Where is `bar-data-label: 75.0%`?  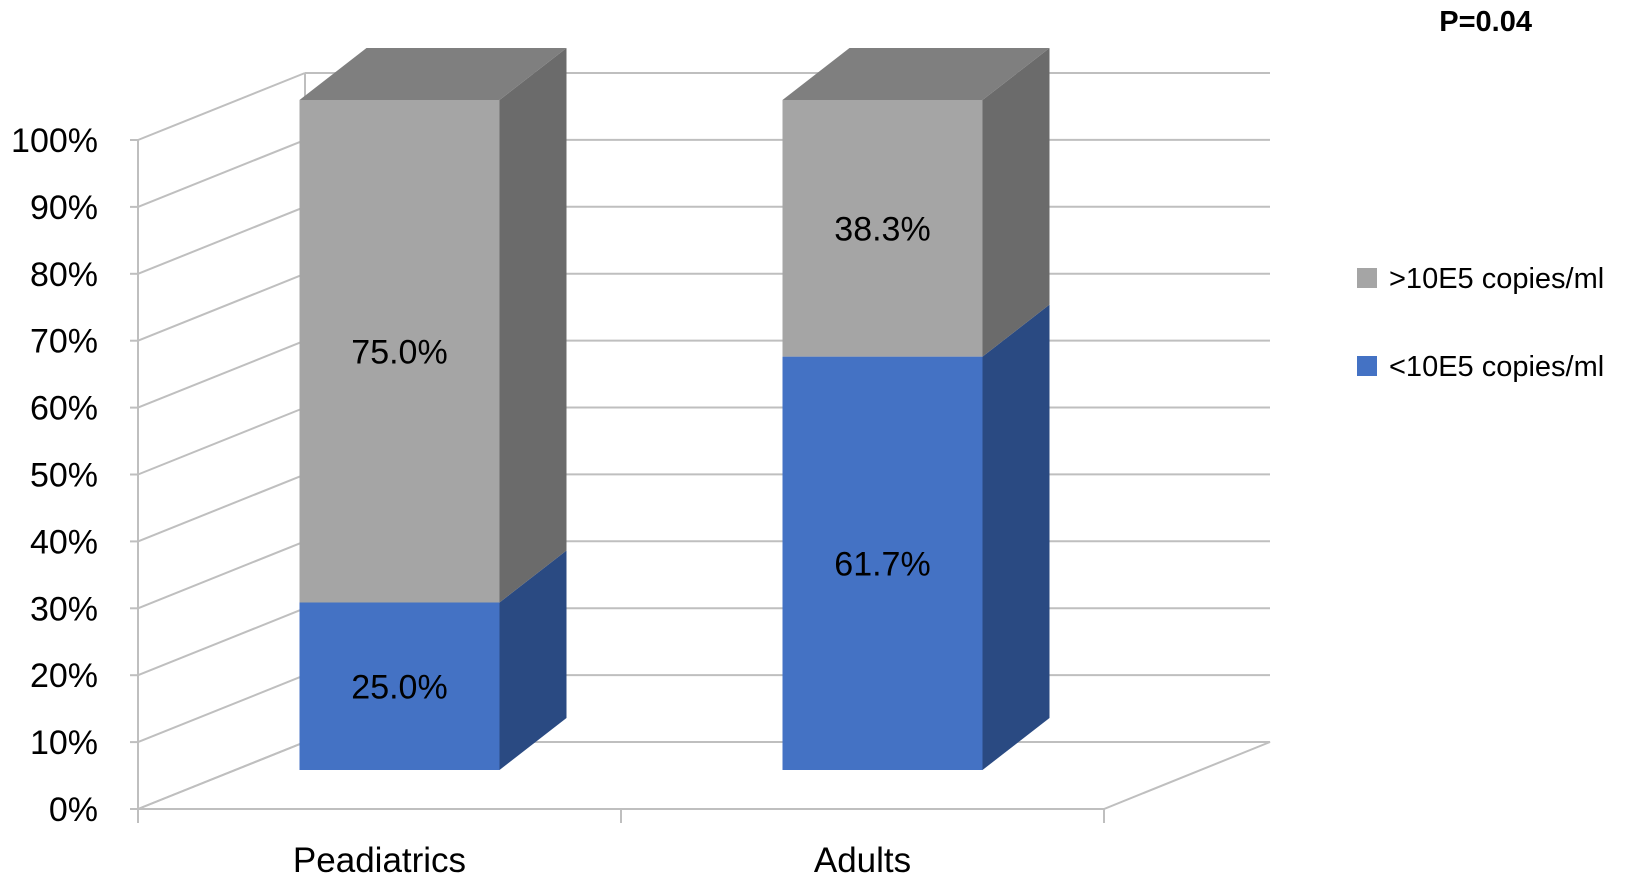 bar-data-label: 75.0% is located at coordinates (399, 352).